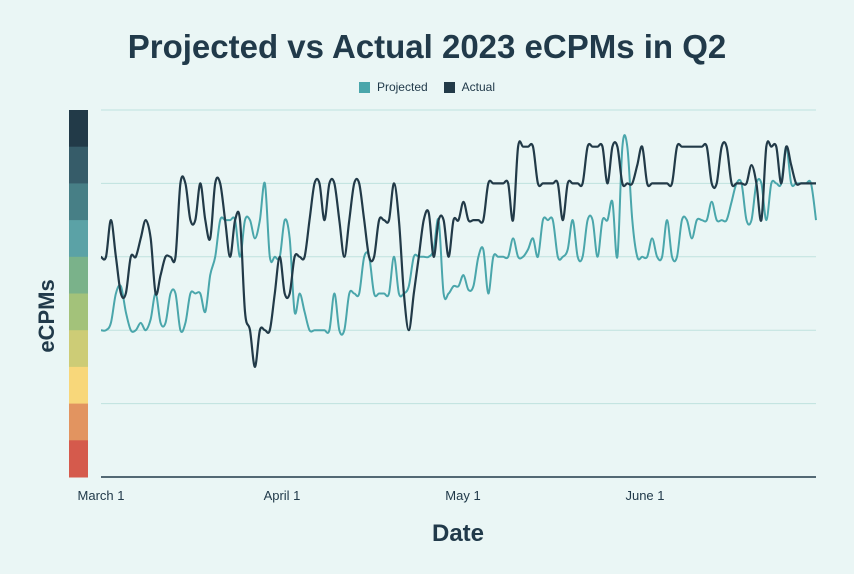 Image resolution: width=854 pixels, height=574 pixels. Describe the element at coordinates (462, 495) in the screenshot. I see `x-tick-label: May 1` at that location.